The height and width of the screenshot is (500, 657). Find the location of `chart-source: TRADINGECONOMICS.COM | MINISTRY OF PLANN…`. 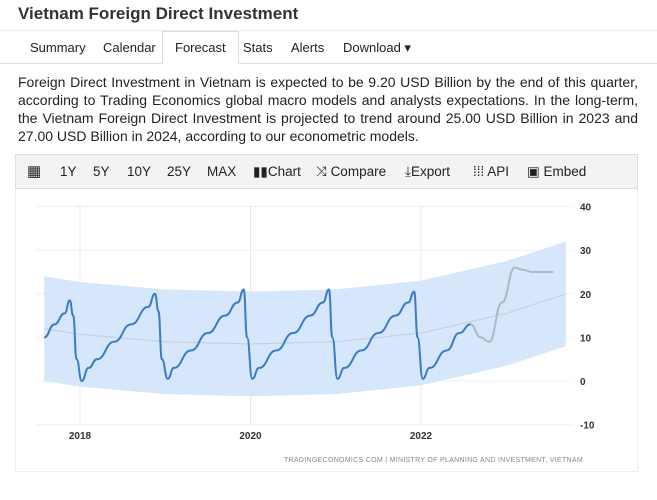

chart-source: TRADINGECONOMICS.COM | MINISTRY OF PLANN… is located at coordinates (433, 460).